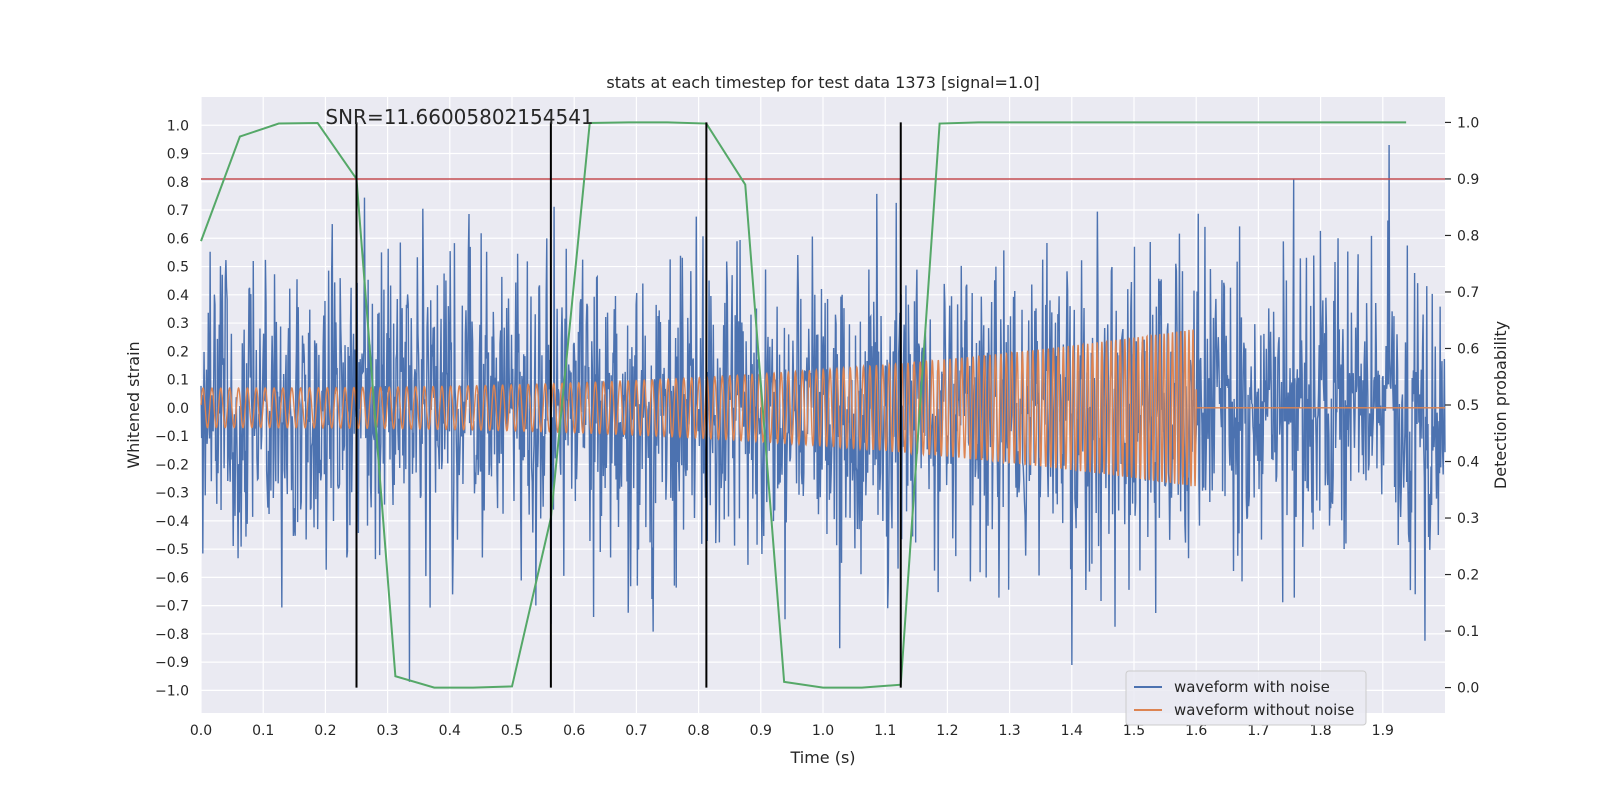 The image size is (1600, 800). I want to click on x-tick-label: 0.0, so click(201, 731).